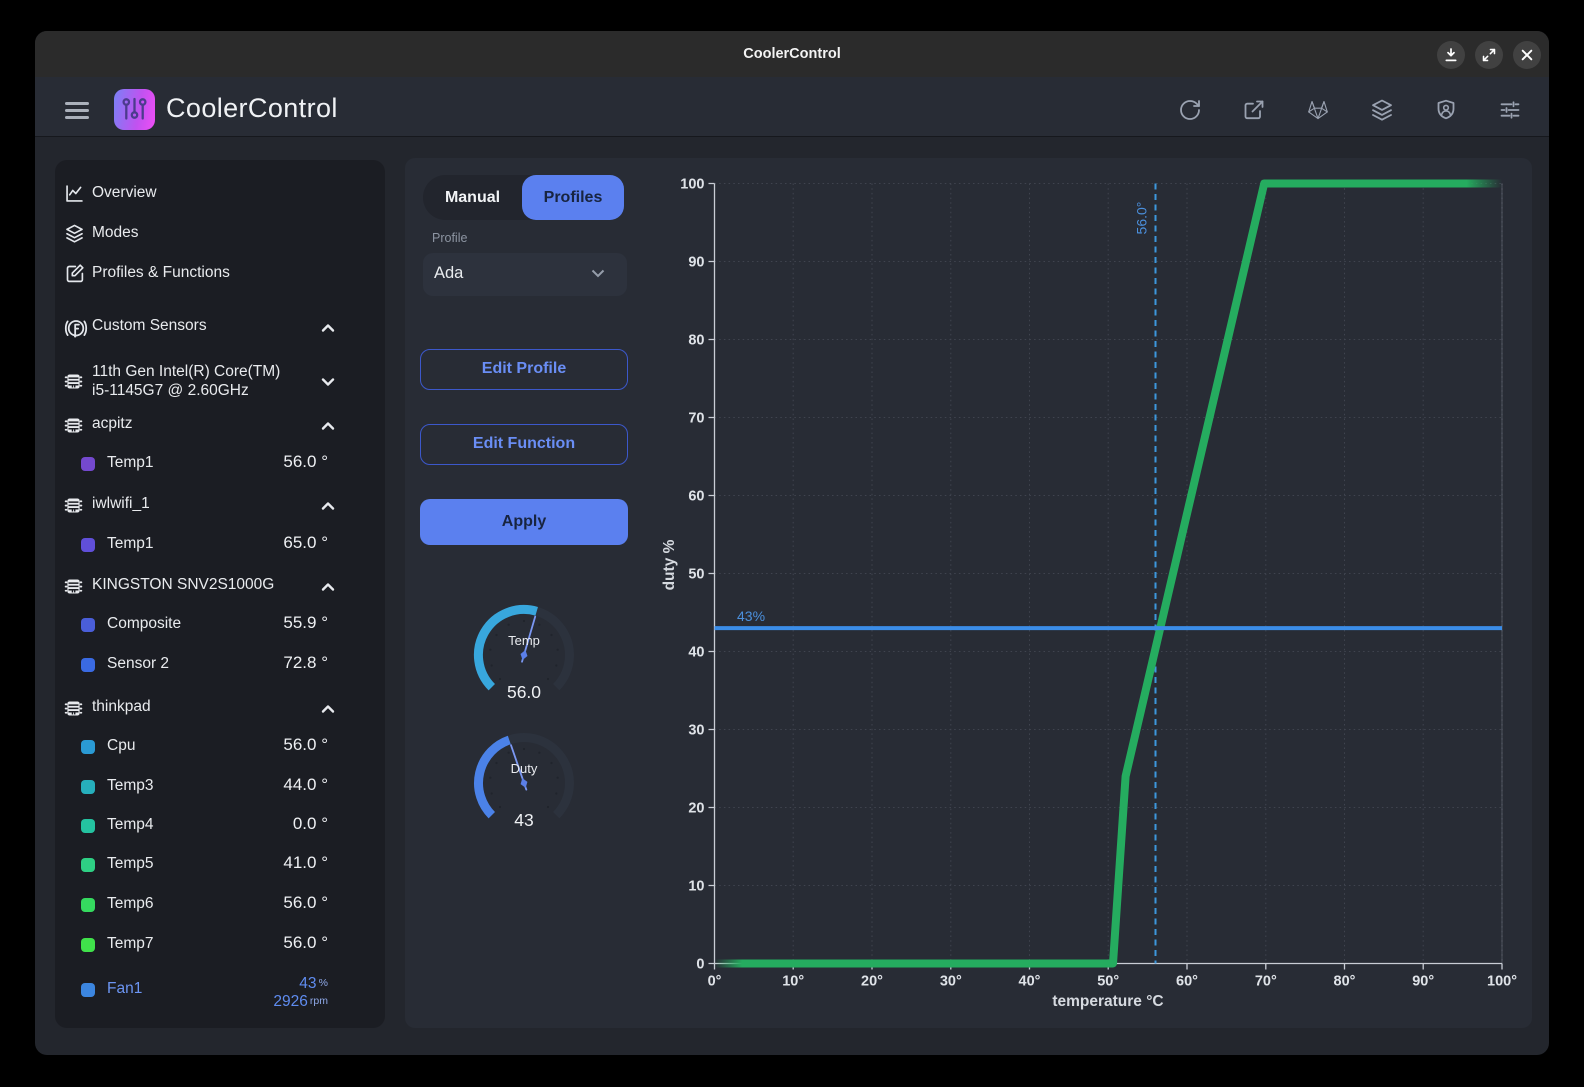 The image size is (1584, 1087). I want to click on svg-text: 0, so click(700, 965).